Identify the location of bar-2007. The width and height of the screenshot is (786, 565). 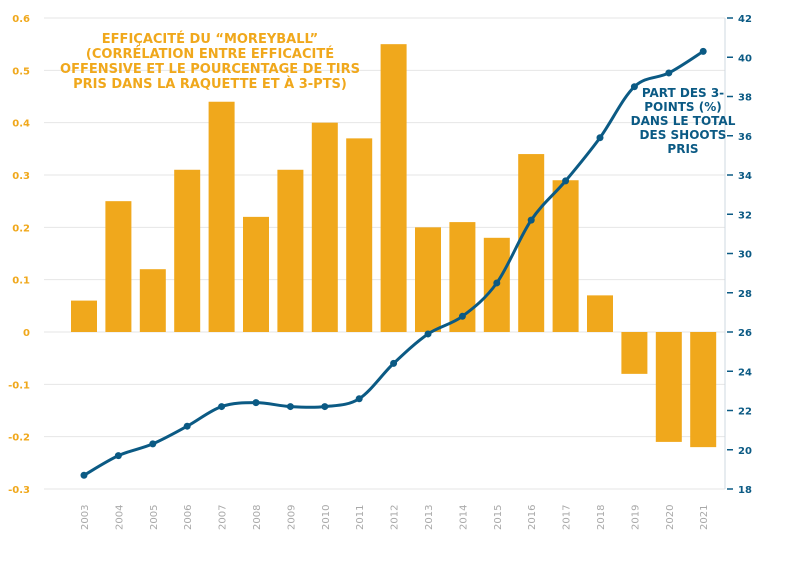
(221, 216).